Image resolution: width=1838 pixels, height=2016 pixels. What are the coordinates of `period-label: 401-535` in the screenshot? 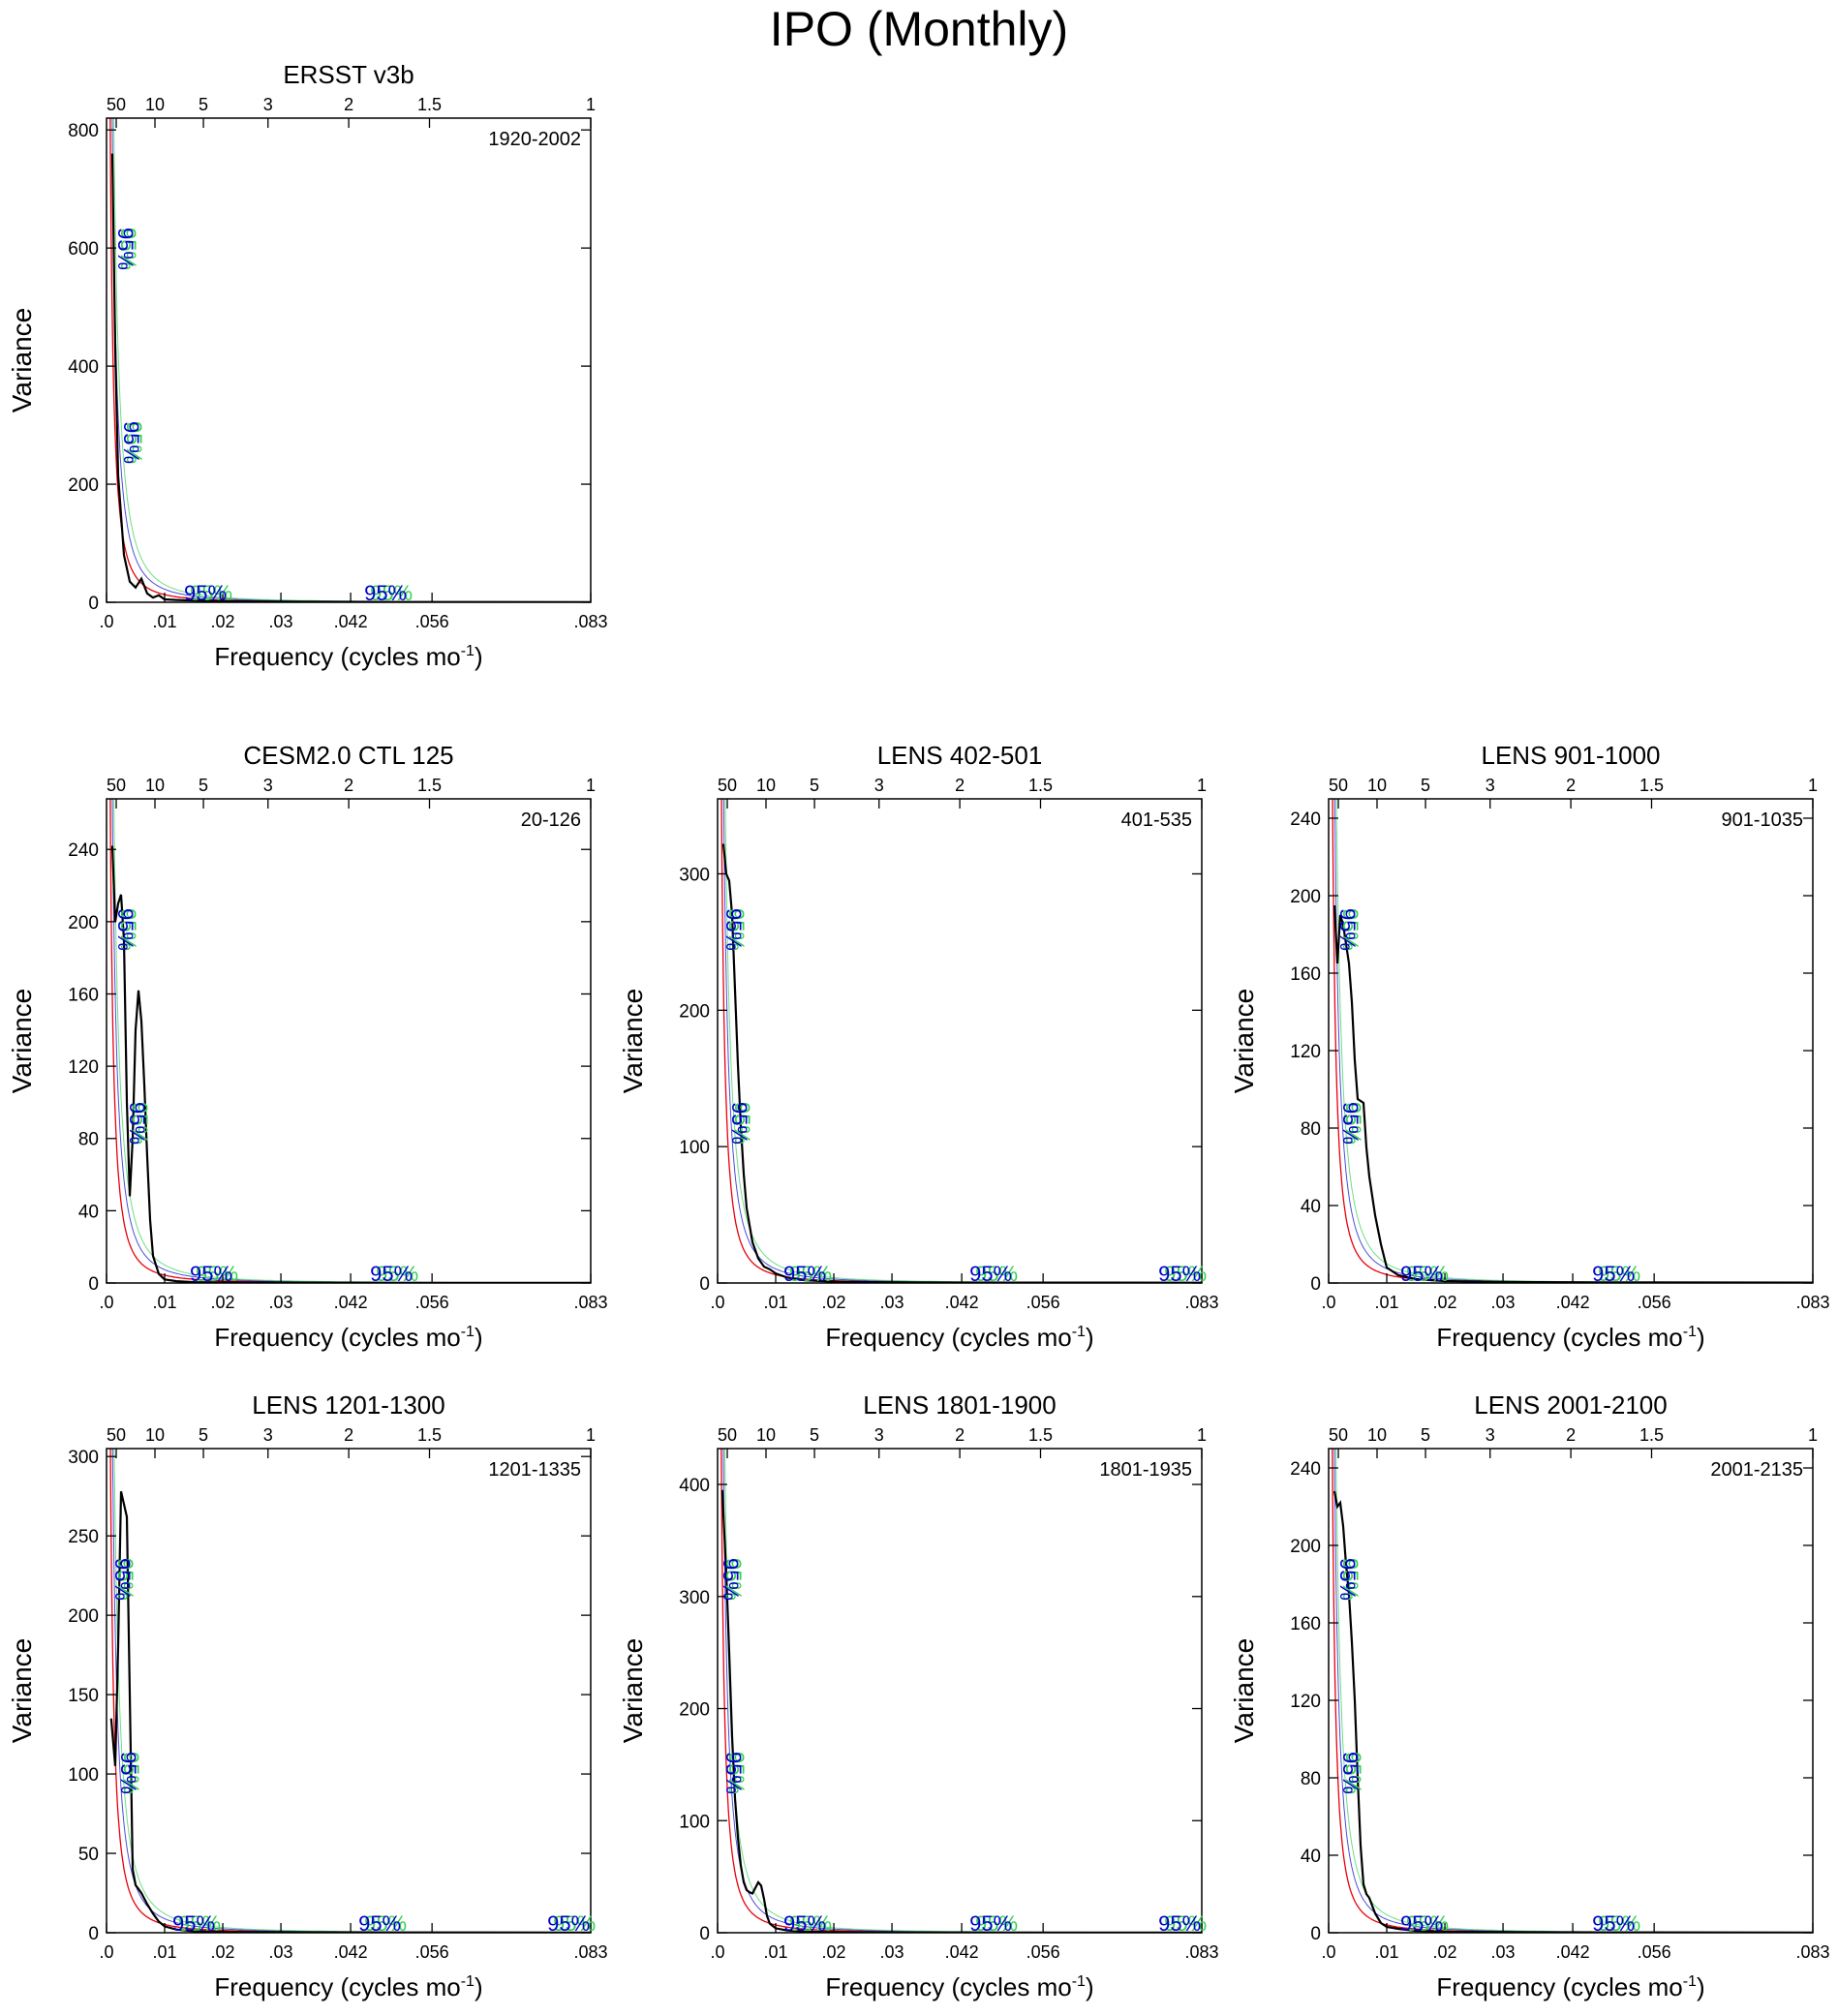 It's located at (1156, 820).